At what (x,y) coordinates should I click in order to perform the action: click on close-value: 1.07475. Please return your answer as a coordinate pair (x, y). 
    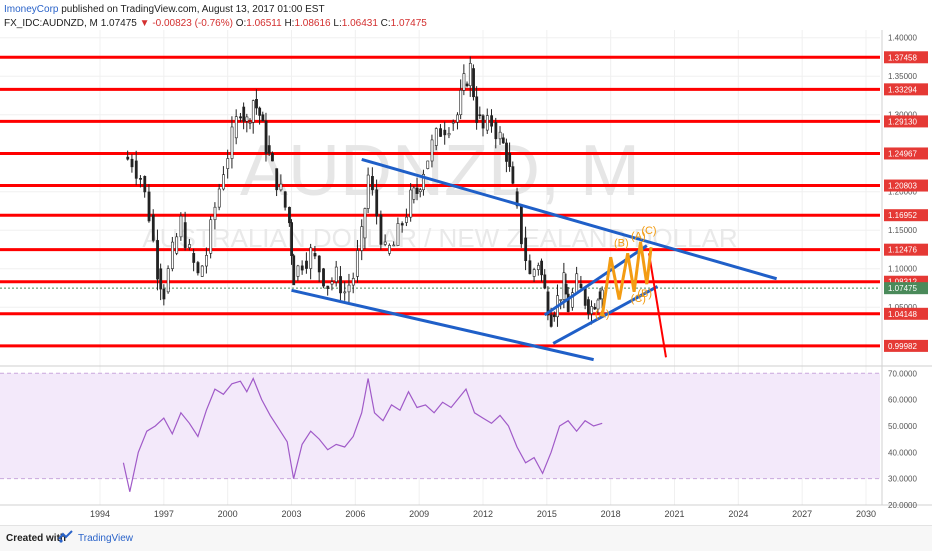
    Looking at the image, I should click on (408, 23).